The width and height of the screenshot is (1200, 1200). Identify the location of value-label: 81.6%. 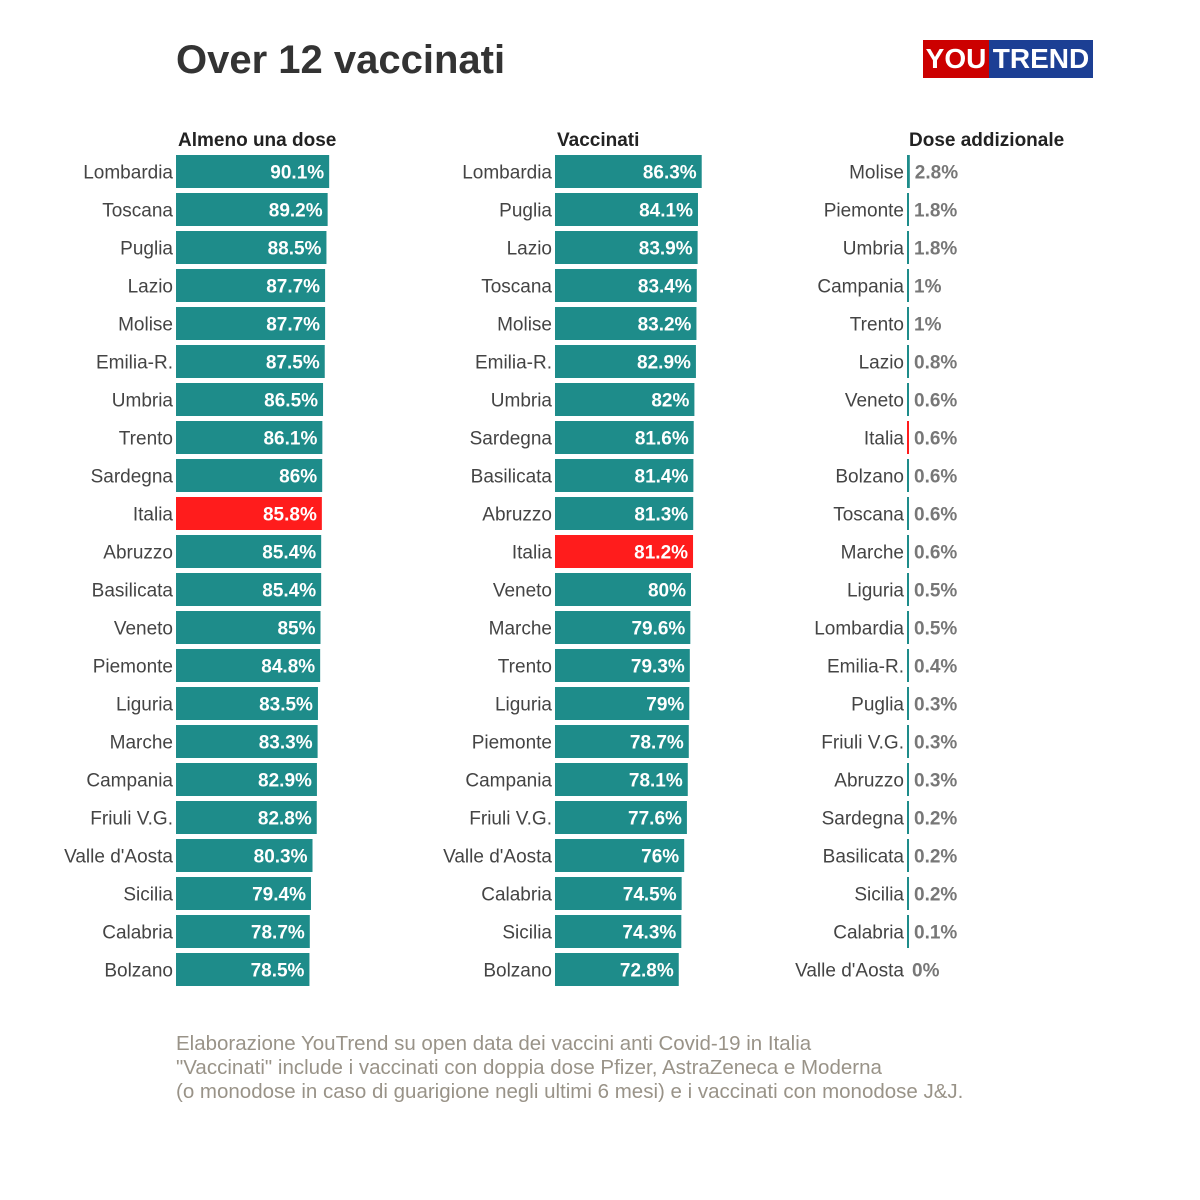
(662, 439).